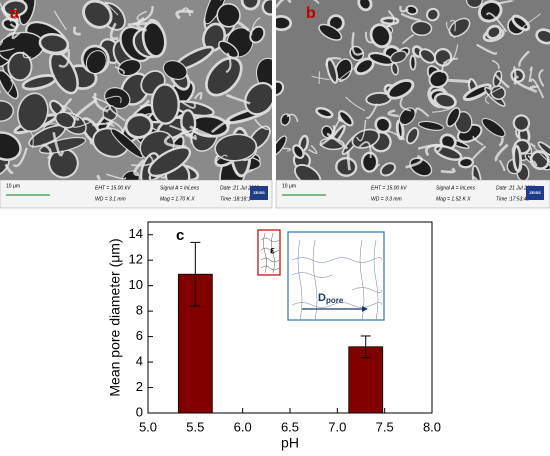 This screenshot has height=456, width=550. What do you see at coordinates (136, 194) in the screenshot?
I see `info-bar` at bounding box center [136, 194].